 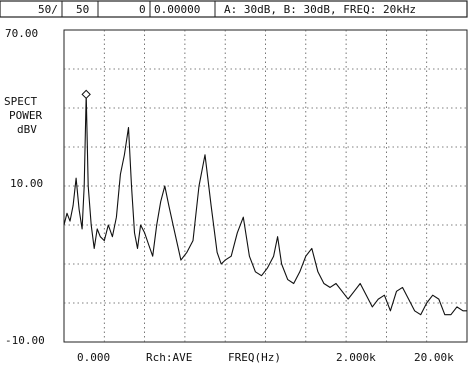 What do you see at coordinates (320, 9) in the screenshot?
I see `header-settings: A: 30dB, B: 30dB, FREQ: 20kHz` at bounding box center [320, 9].